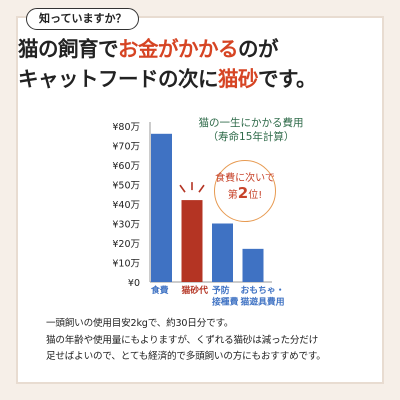 This screenshot has width=400, height=400. Describe the element at coordinates (118, 79) in the screenshot. I see `headline-text: キャットフードの次に` at that location.